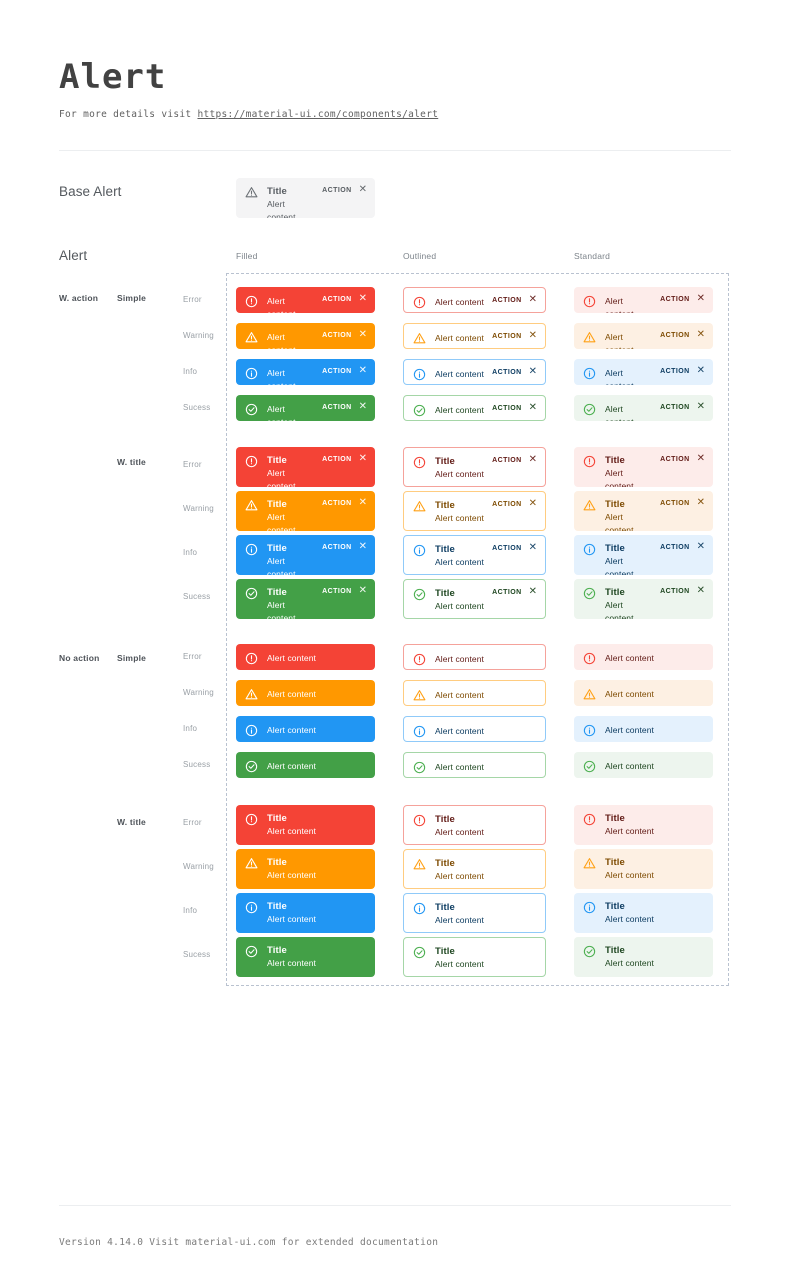 The height and width of the screenshot is (1283, 789). What do you see at coordinates (305, 408) in the screenshot?
I see `alert-filled-success-wa-simple: Alert content ACTION ✕` at bounding box center [305, 408].